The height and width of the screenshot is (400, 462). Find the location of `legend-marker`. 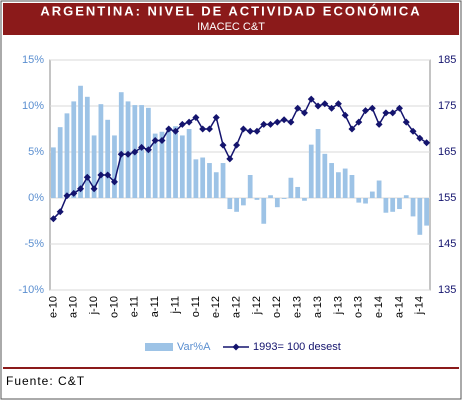

legend-marker is located at coordinates (236, 347).